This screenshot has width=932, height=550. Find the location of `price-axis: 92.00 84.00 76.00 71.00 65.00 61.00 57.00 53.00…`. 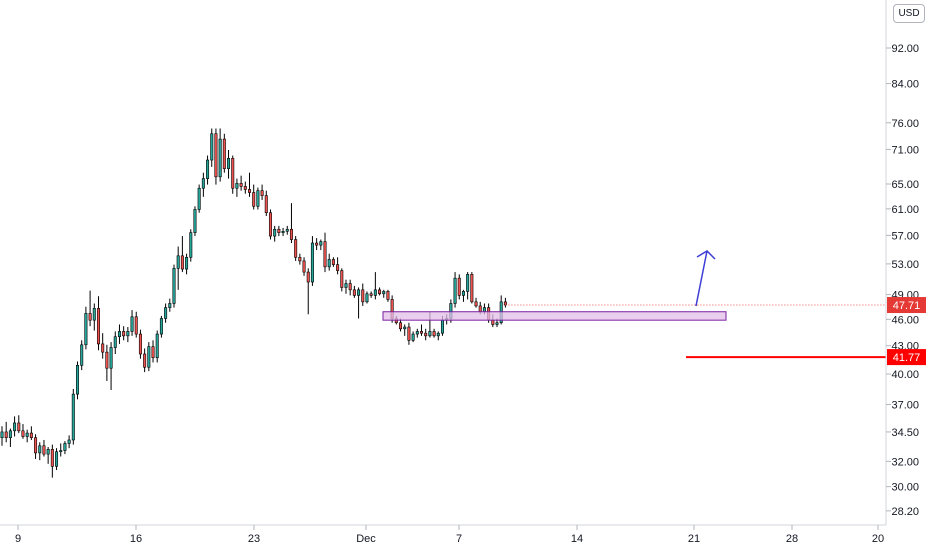

price-axis: 92.00 84.00 76.00 71.00 65.00 61.00 57.00 53.00… is located at coordinates (902, 280).